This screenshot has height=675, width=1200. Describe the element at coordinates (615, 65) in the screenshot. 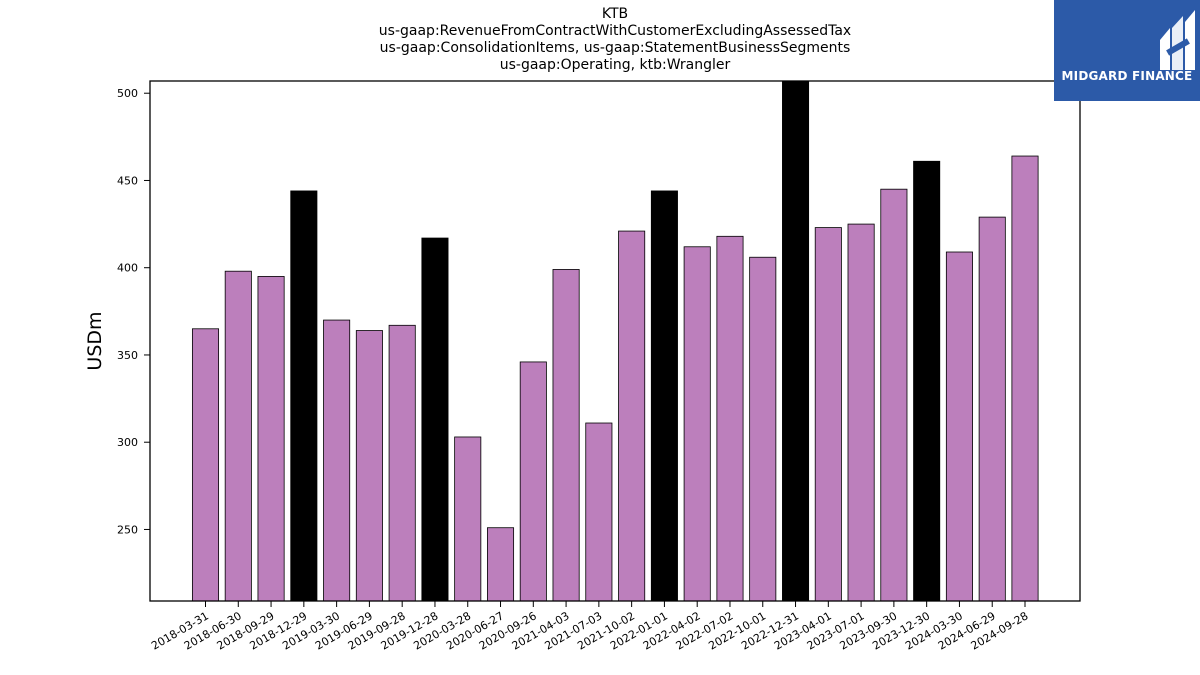

I see `chart-title-line-4: us-gaap:Operating, ktb:Wrangler` at that location.